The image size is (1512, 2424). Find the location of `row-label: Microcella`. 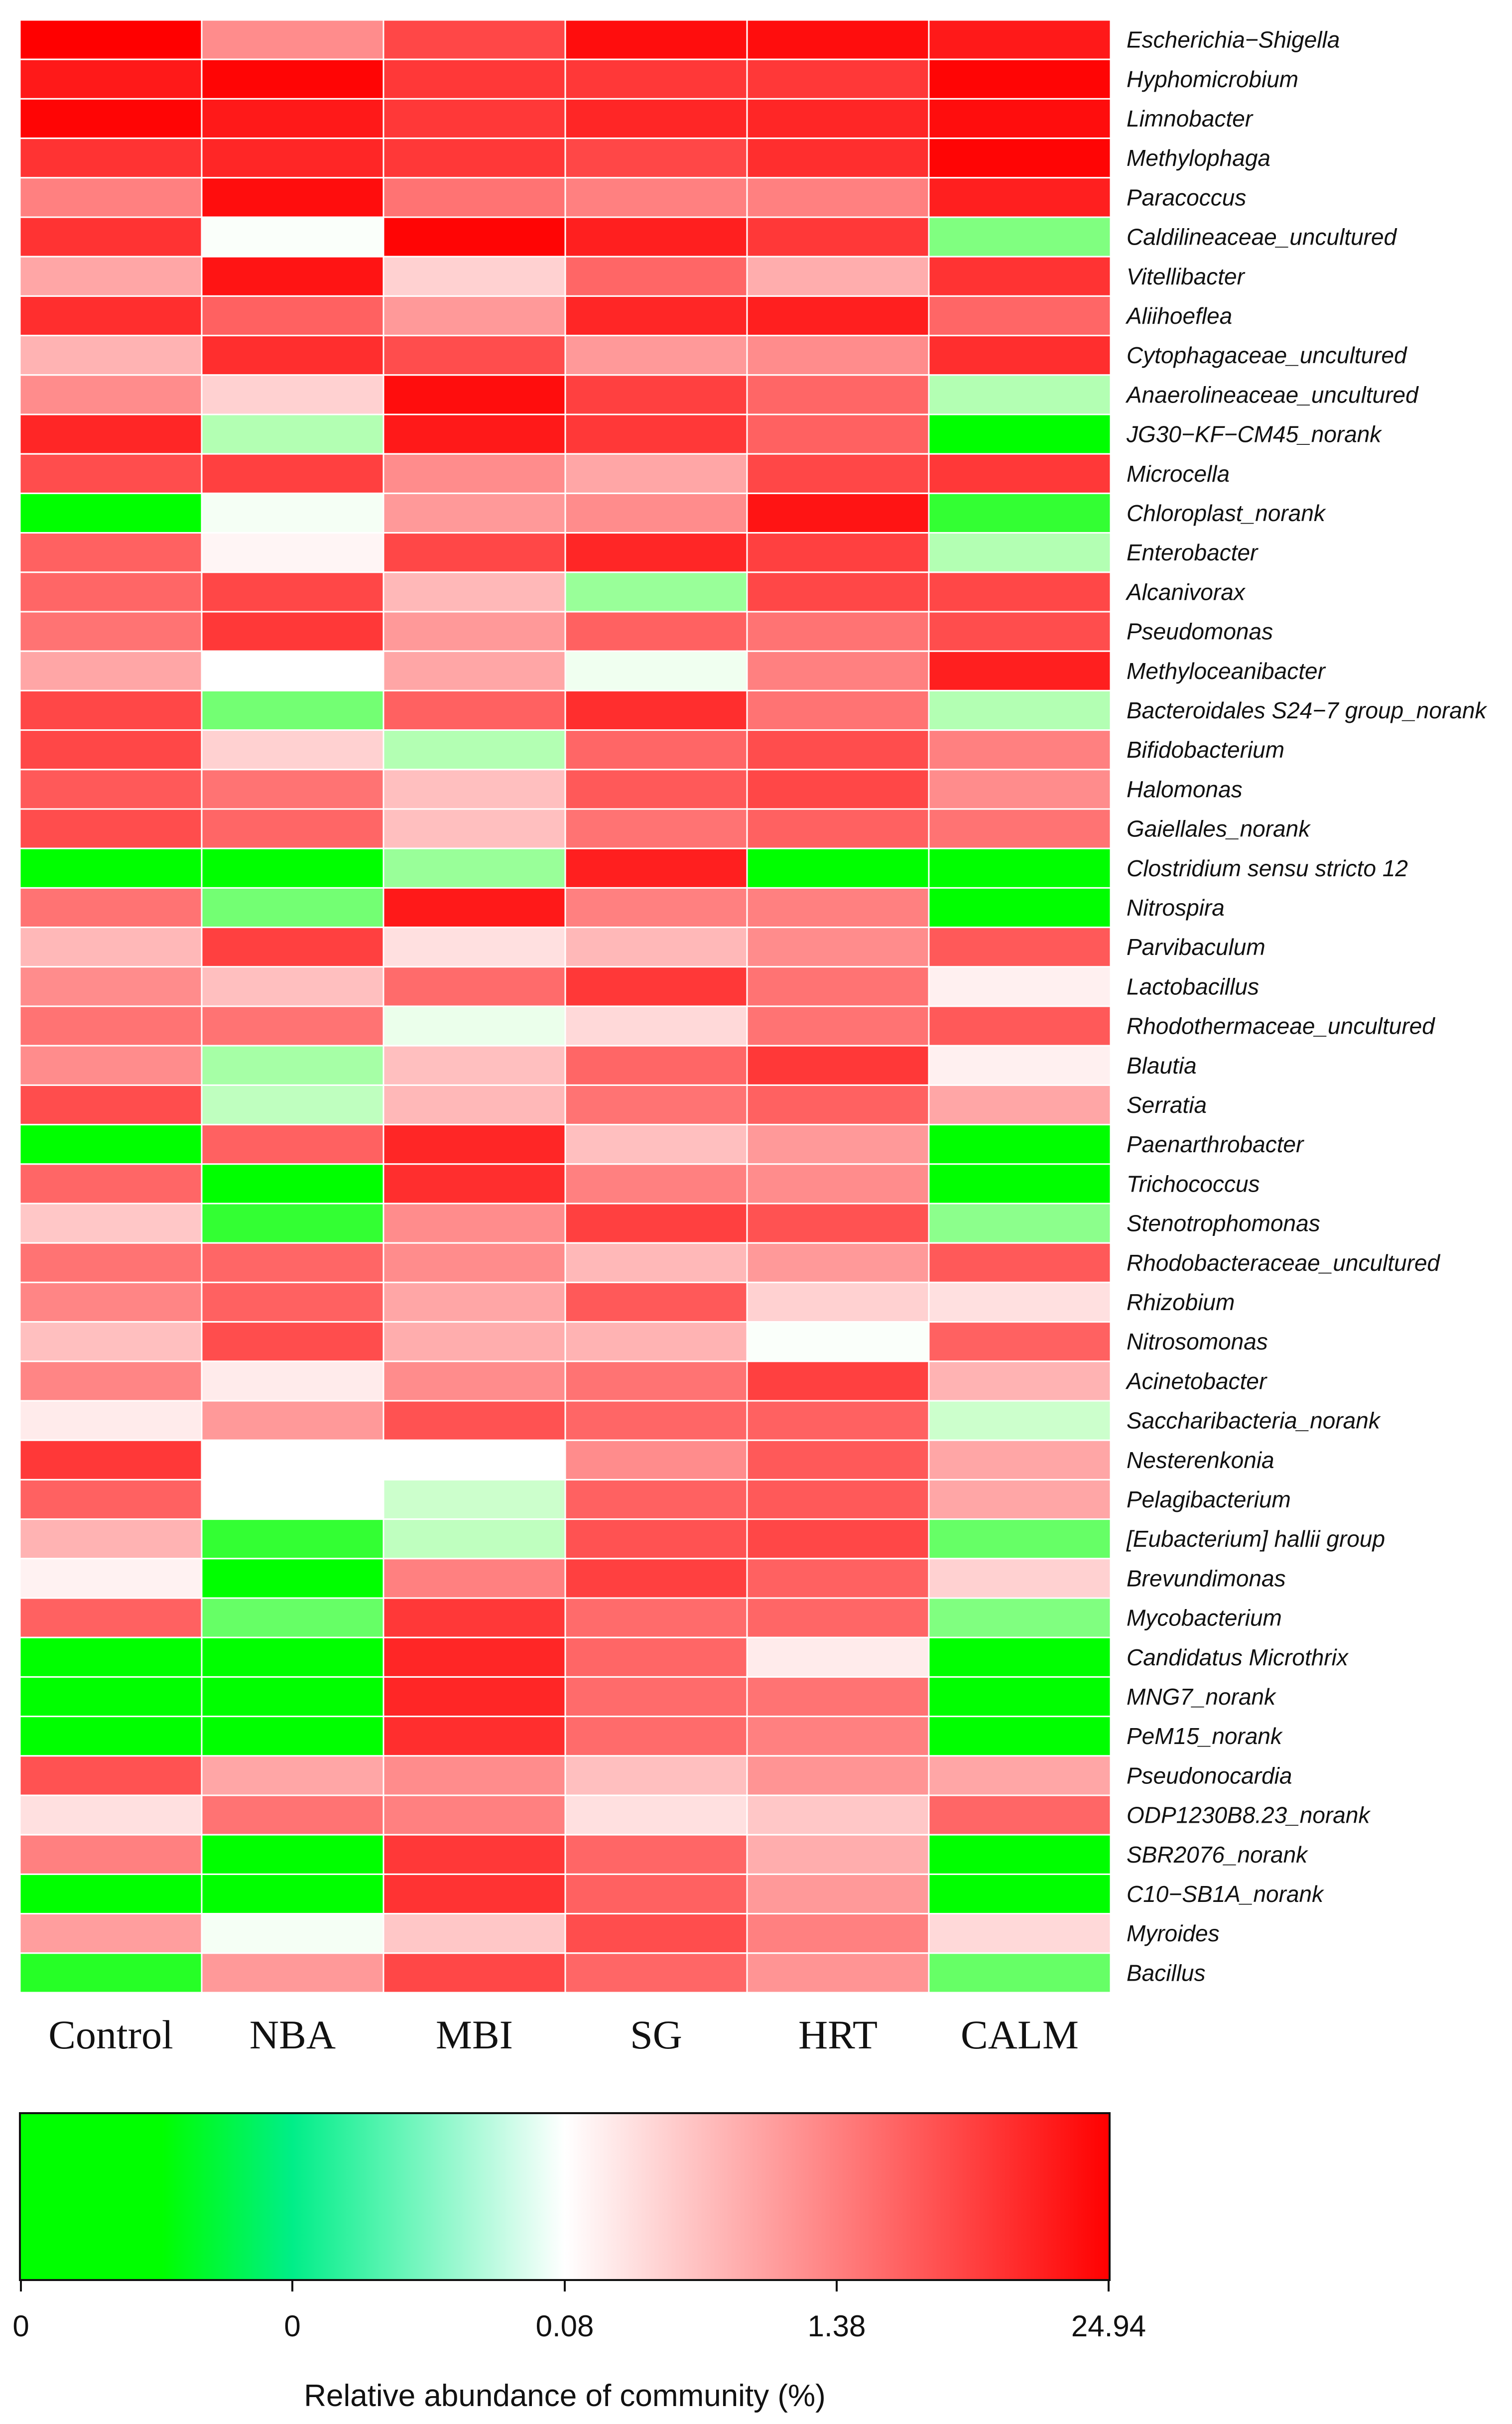

row-label: Microcella is located at coordinates (1178, 474).